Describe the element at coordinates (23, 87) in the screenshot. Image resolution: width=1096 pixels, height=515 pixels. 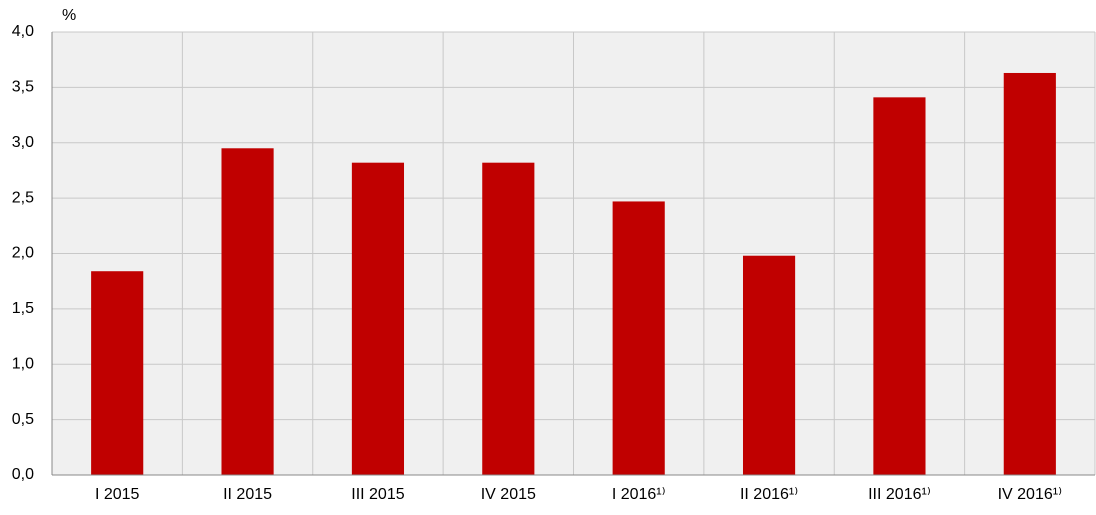
I see `y-tick-label: 3,5` at that location.